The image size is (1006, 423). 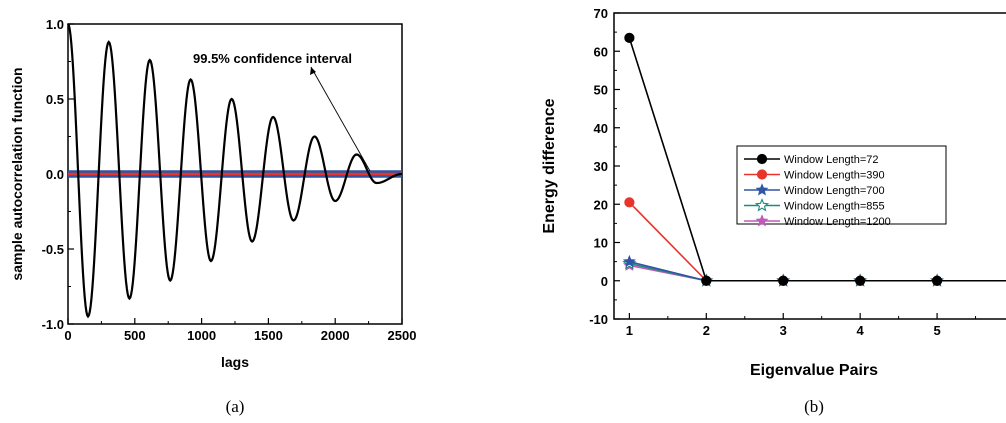 What do you see at coordinates (783, 330) in the screenshot?
I see `x-tick-label: 3` at bounding box center [783, 330].